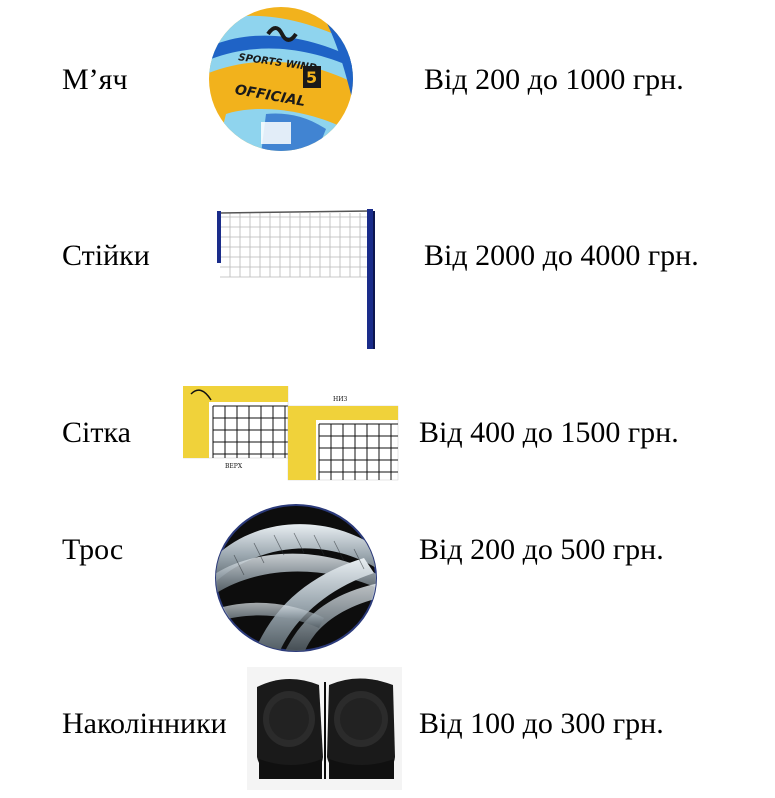  What do you see at coordinates (95, 79) in the screenshot?
I see `item-label-ball: М’яч` at bounding box center [95, 79].